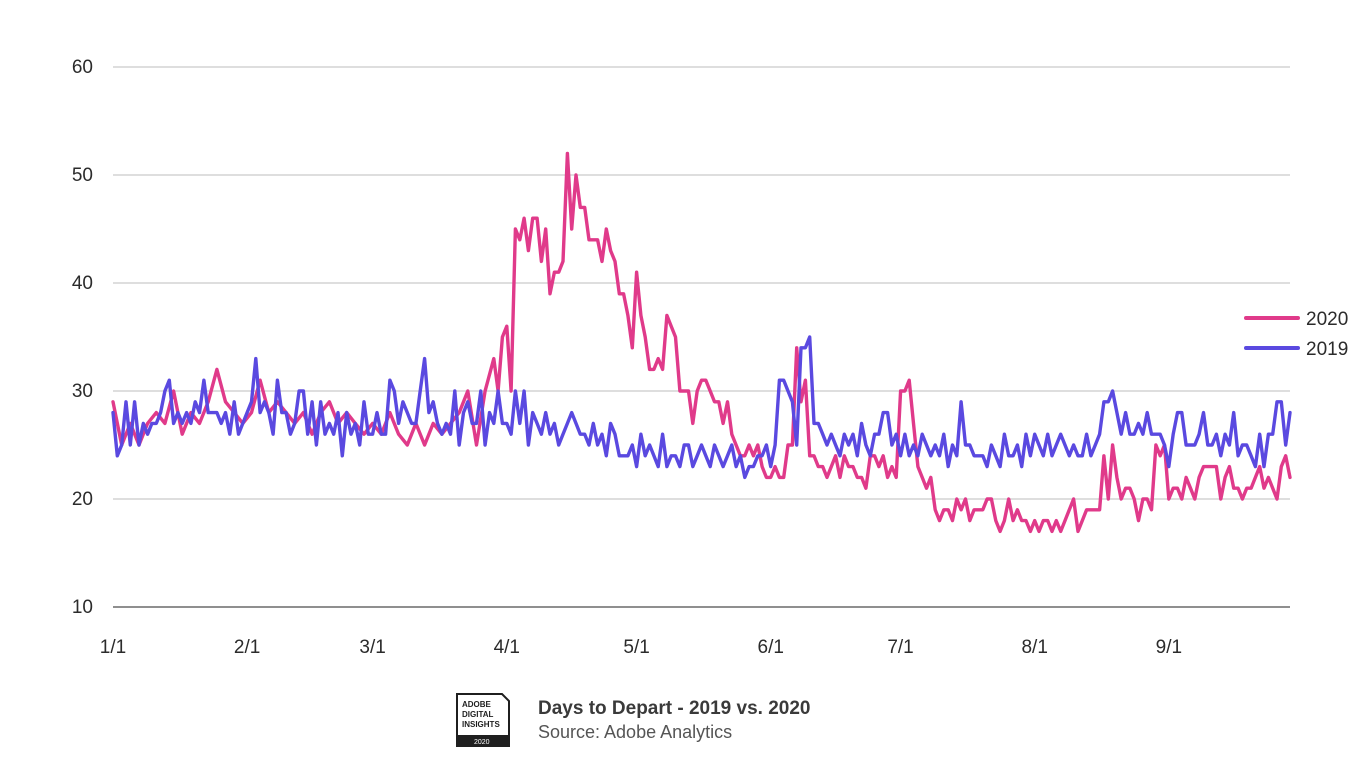 The width and height of the screenshot is (1363, 778). I want to click on badge-line3: INSIGHTS, so click(481, 724).